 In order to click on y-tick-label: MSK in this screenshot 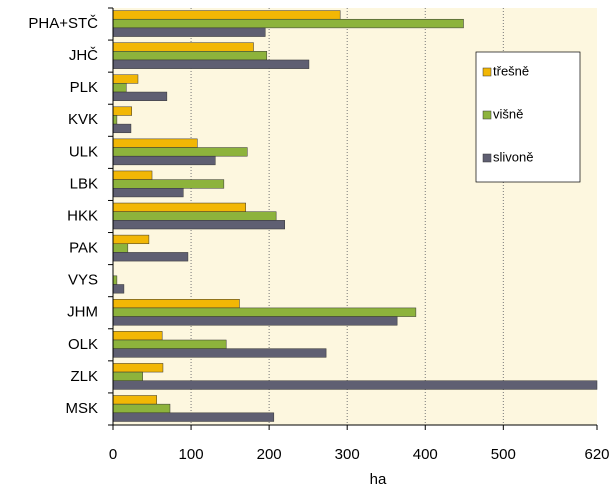, I will do `click(81, 408)`.